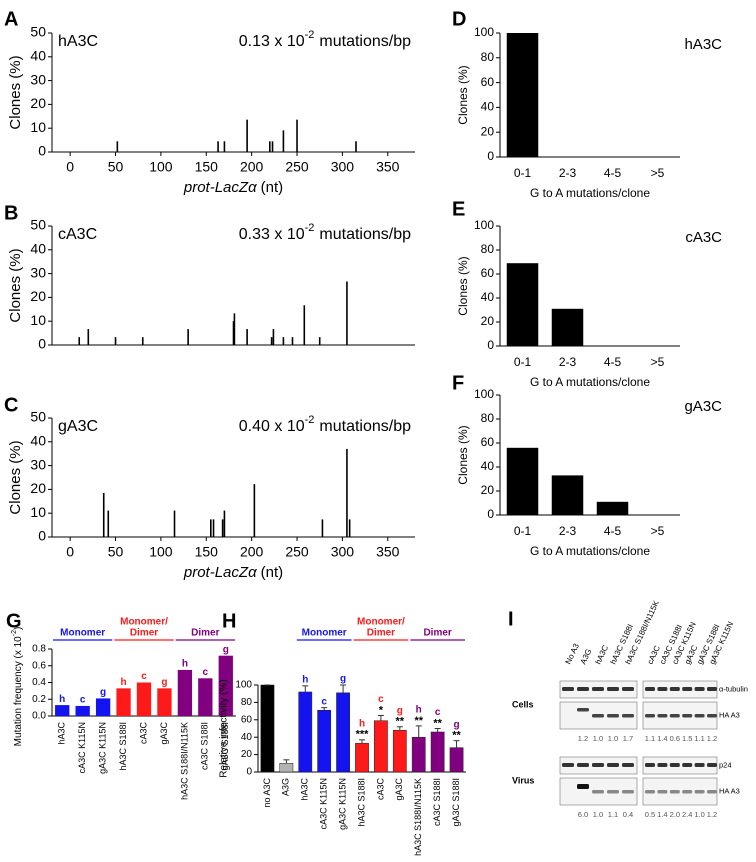 The image size is (756, 862). Describe the element at coordinates (650, 814) in the screenshot. I see `quantification: 0.5` at that location.